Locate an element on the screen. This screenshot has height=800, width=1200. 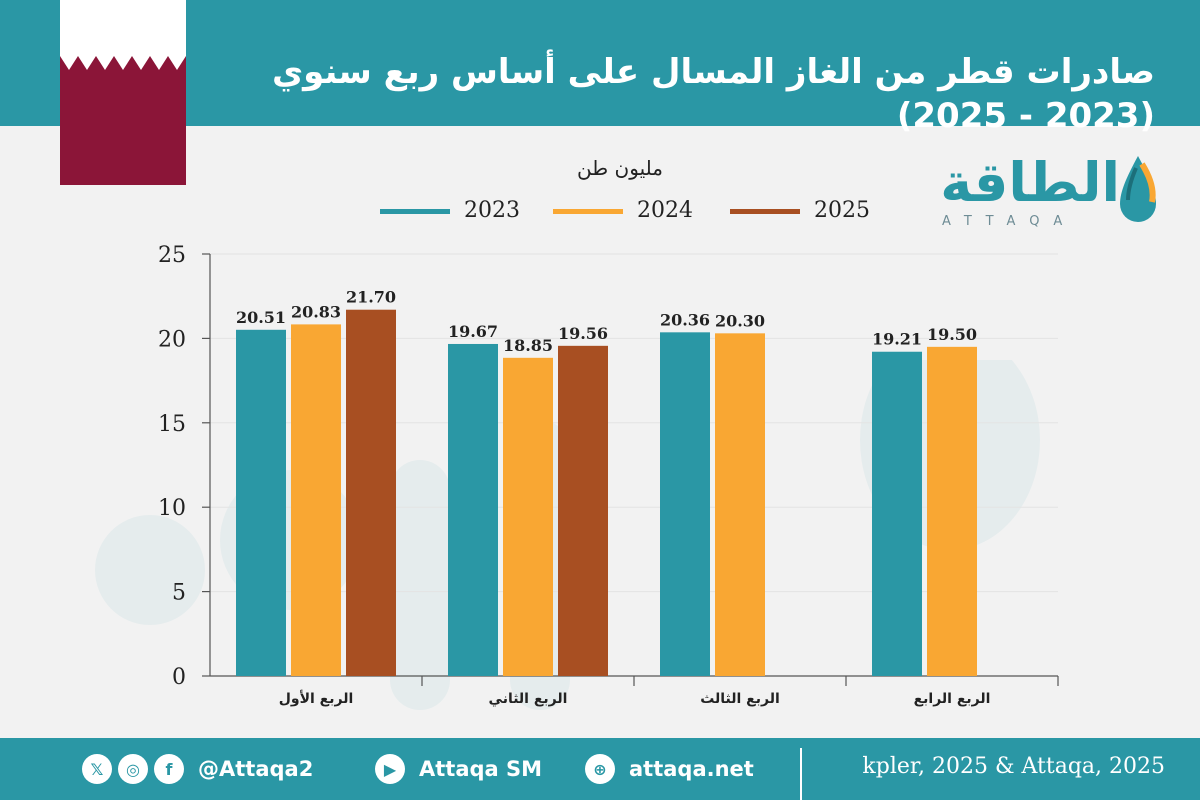
x-icon: 𝕏 is located at coordinates (97, 769).